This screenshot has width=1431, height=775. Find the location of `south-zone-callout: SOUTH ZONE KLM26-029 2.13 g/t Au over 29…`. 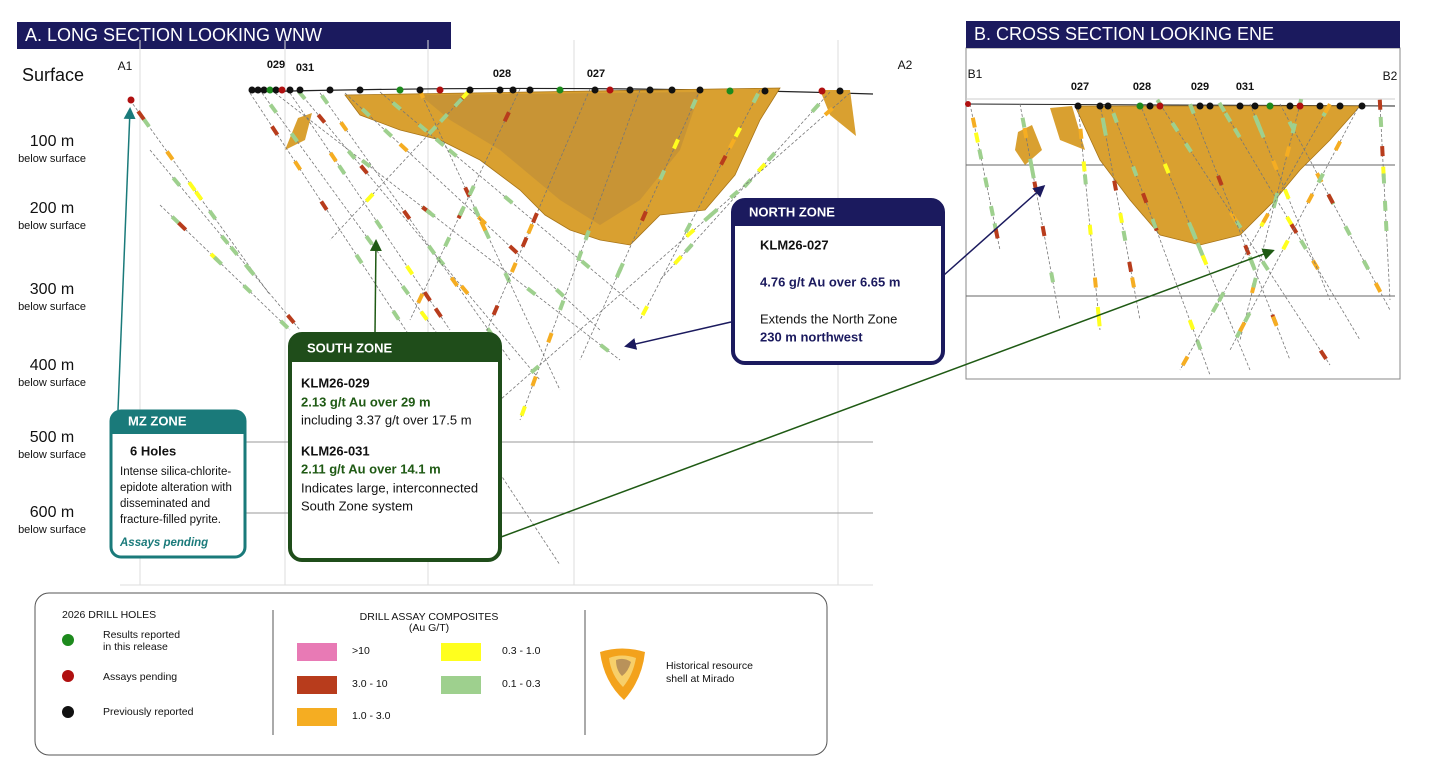

south-zone-callout: SOUTH ZONE KLM26-029 2.13 g/t Au over 29… is located at coordinates (395, 447).